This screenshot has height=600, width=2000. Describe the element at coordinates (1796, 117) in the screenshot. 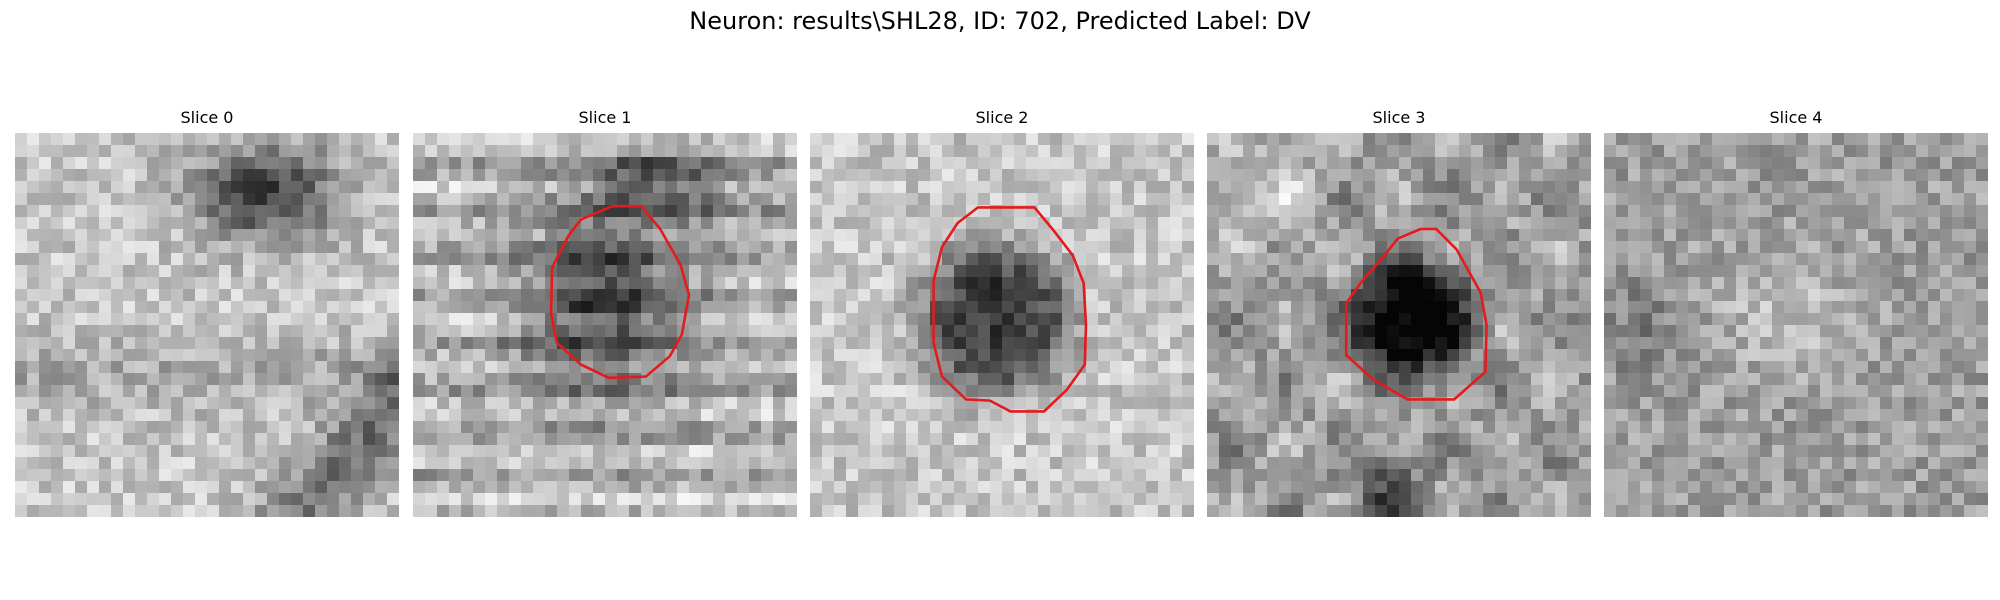

I see `slice-title: Slice 4` at that location.